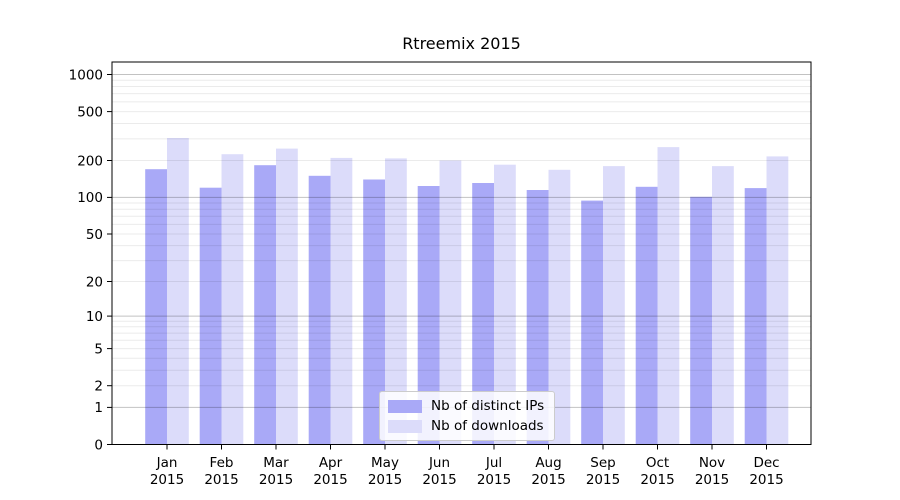  I want to click on legend-label-downloads: Nb of downloads, so click(487, 426).